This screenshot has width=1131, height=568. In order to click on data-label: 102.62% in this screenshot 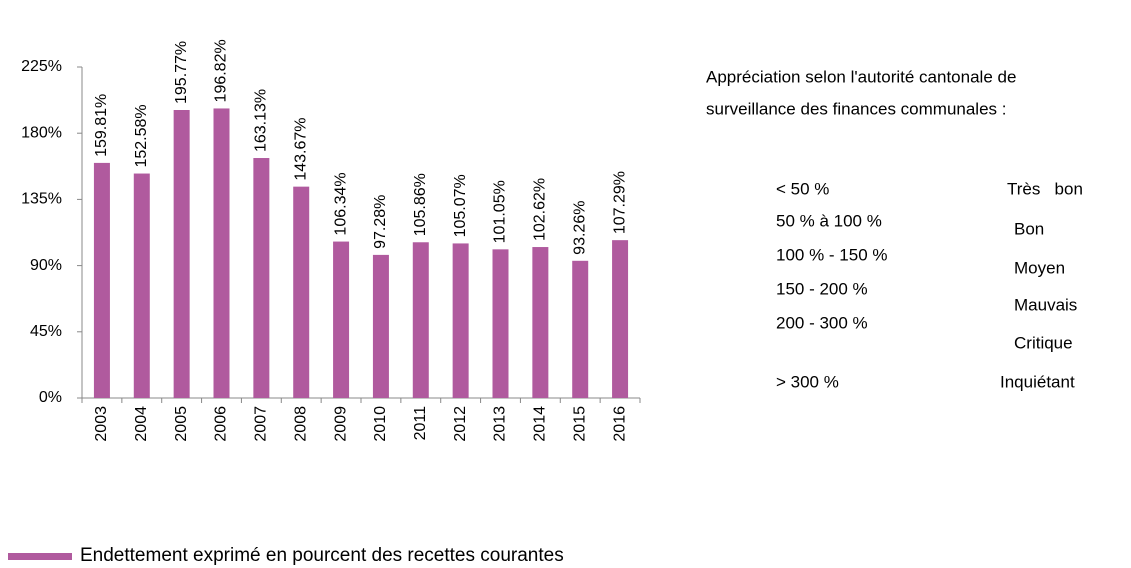, I will do `click(540, 209)`.